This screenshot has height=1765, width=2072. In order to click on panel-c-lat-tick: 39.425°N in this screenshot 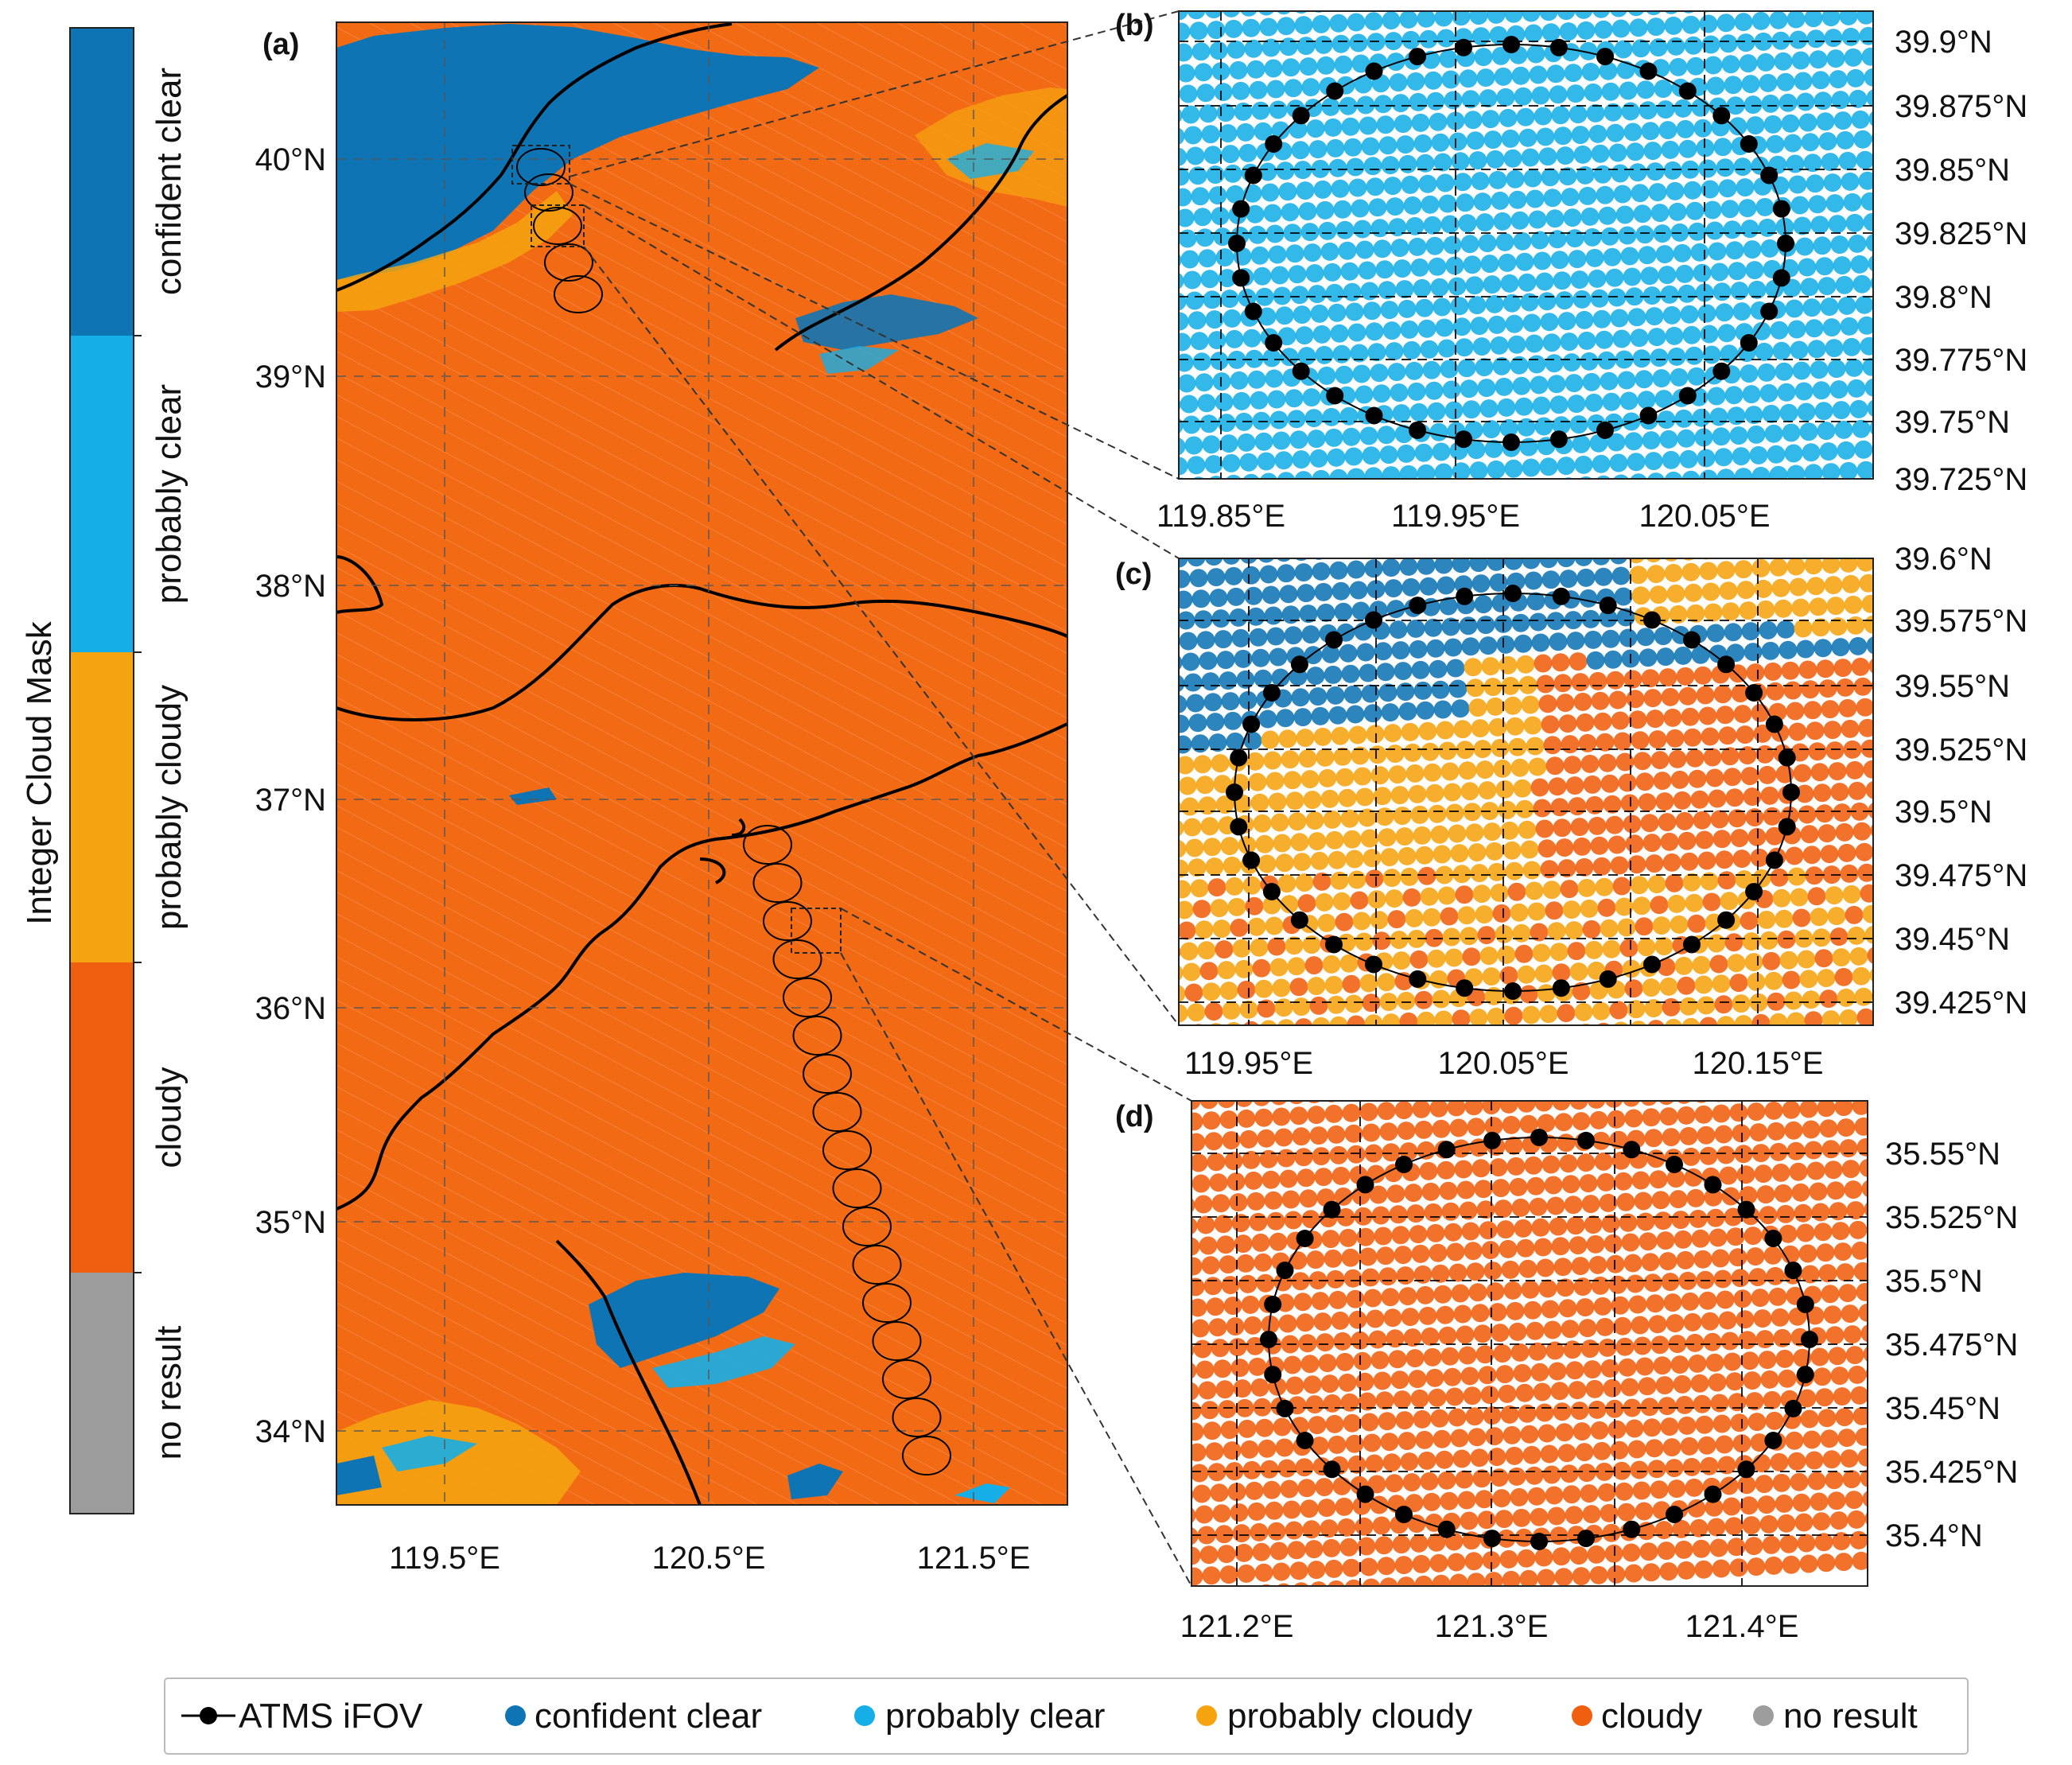, I will do `click(1961, 1003)`.